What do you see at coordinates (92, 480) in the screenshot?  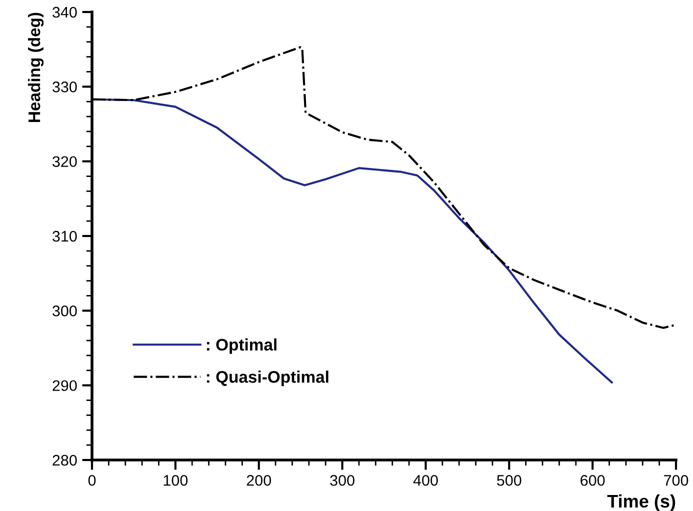 I see `x-tick-label: 0` at bounding box center [92, 480].